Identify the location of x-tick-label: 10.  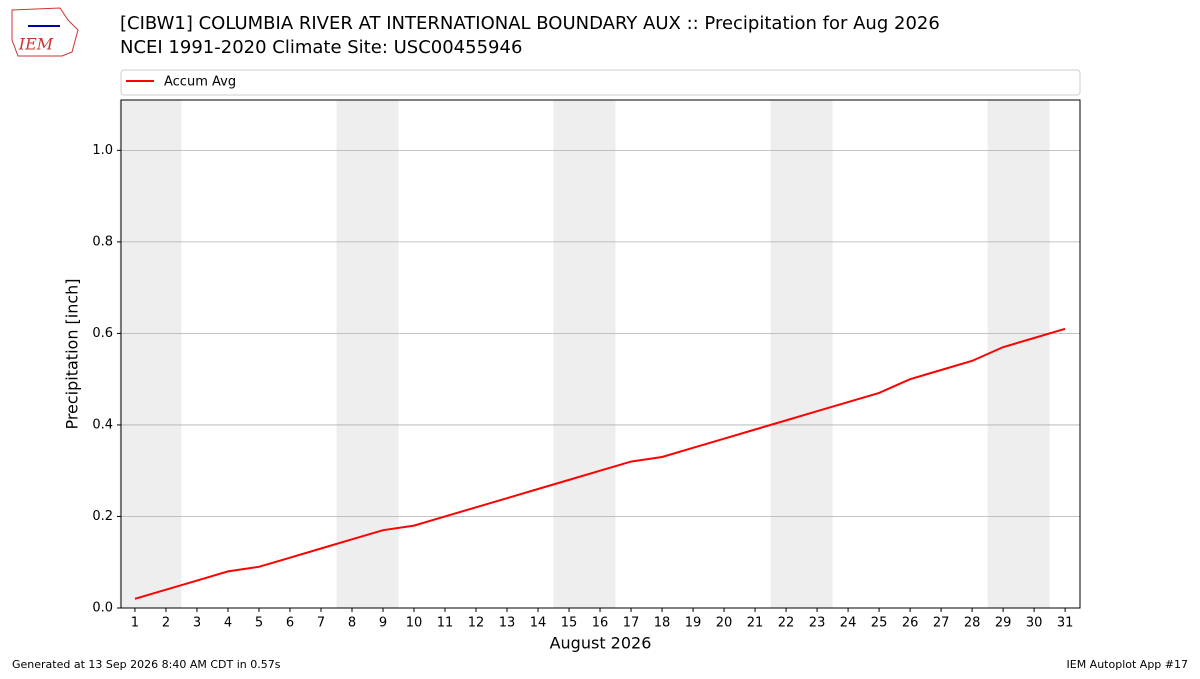
(414, 623).